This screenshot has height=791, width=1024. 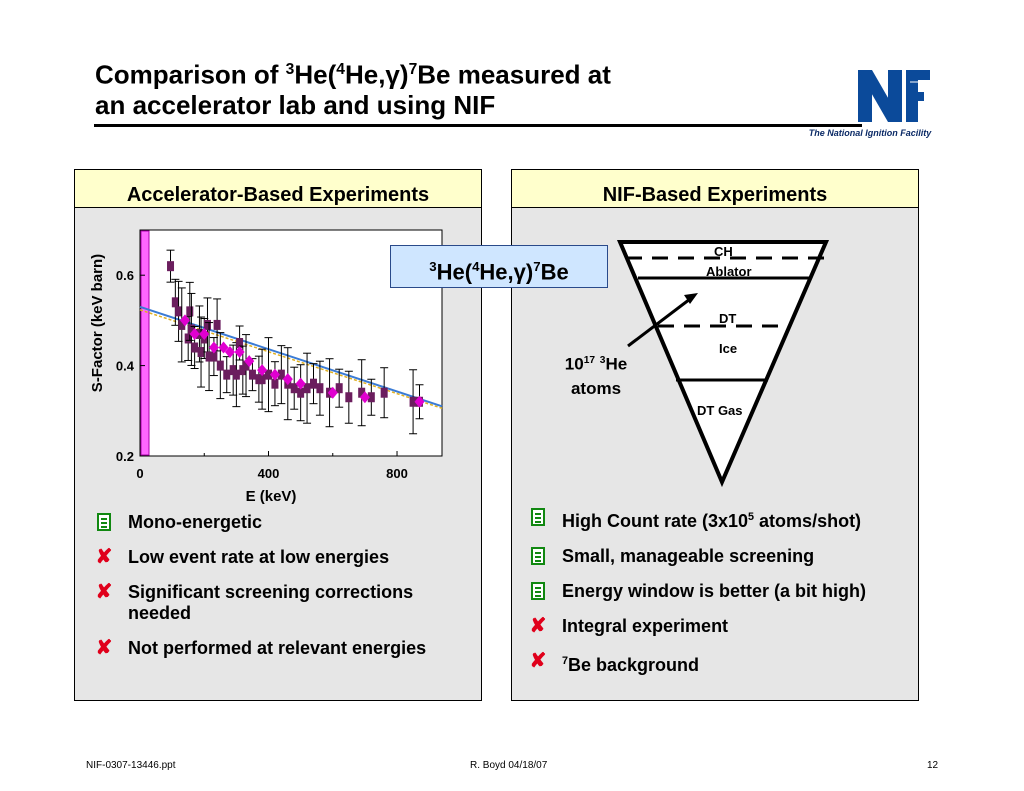 What do you see at coordinates (478, 125) in the screenshot?
I see `title-underline` at bounding box center [478, 125].